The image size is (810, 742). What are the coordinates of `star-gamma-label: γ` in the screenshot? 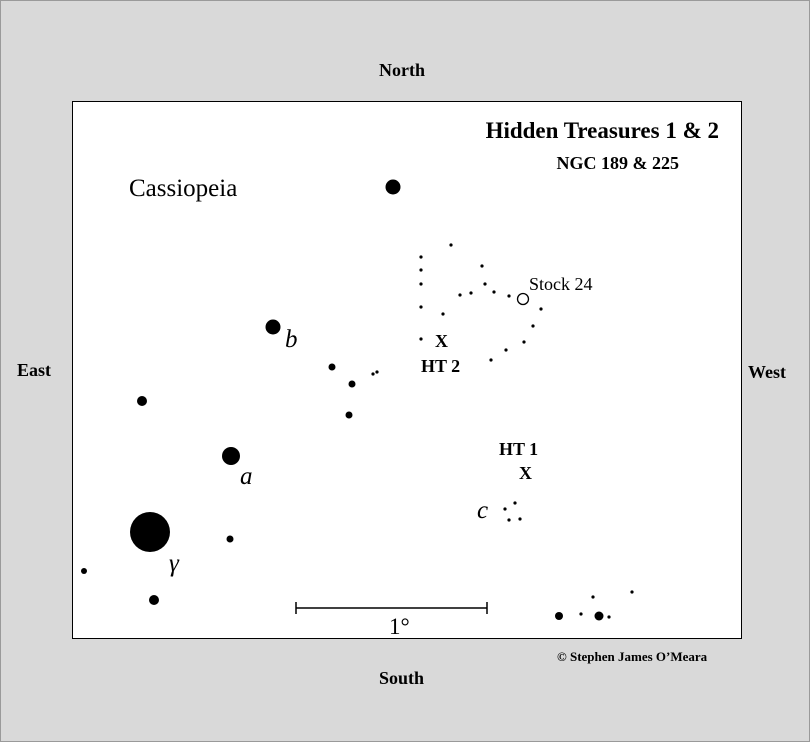 It's located at (174, 563).